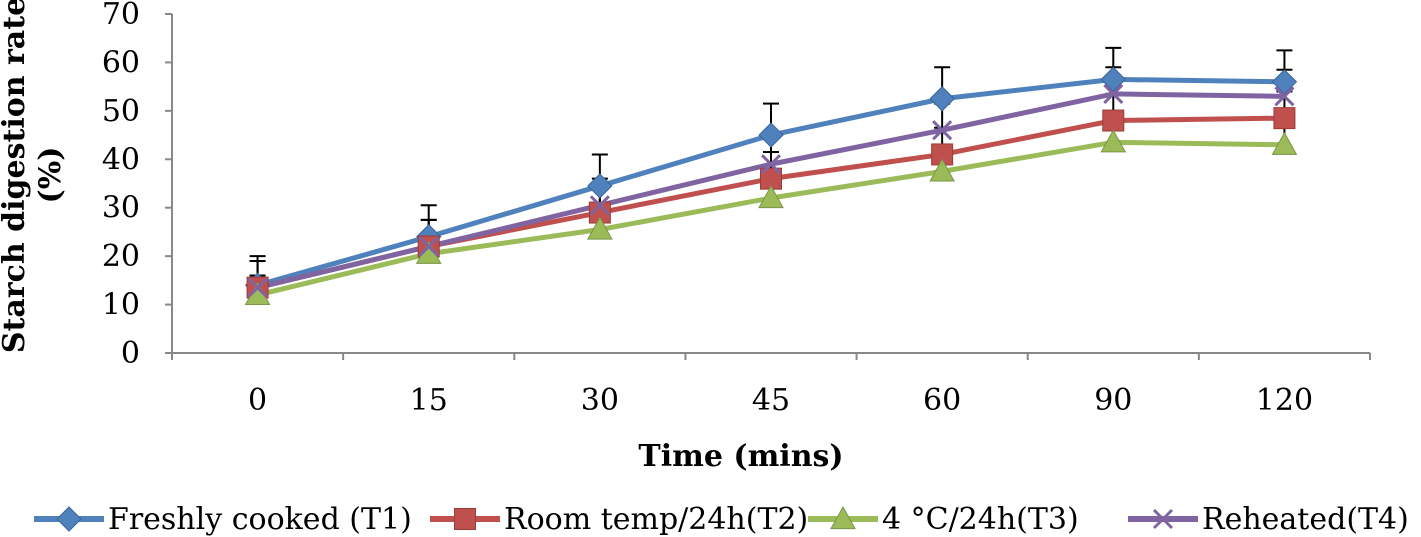 Image resolution: width=1421 pixels, height=537 pixels. Describe the element at coordinates (771, 400) in the screenshot. I see `x-tick-label: 45` at that location.